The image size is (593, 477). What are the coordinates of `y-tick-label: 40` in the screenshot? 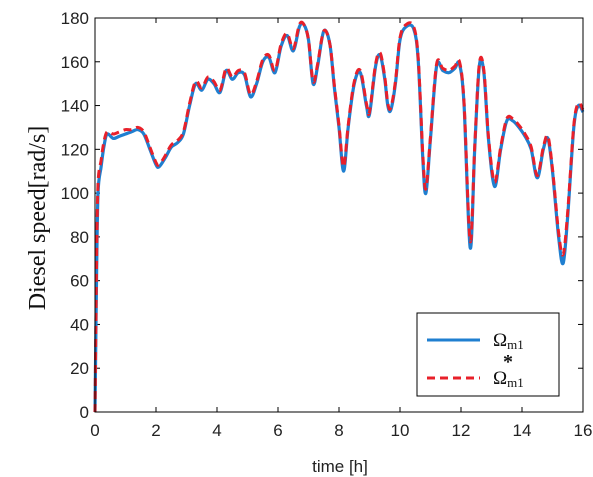 It's located at (79, 324).